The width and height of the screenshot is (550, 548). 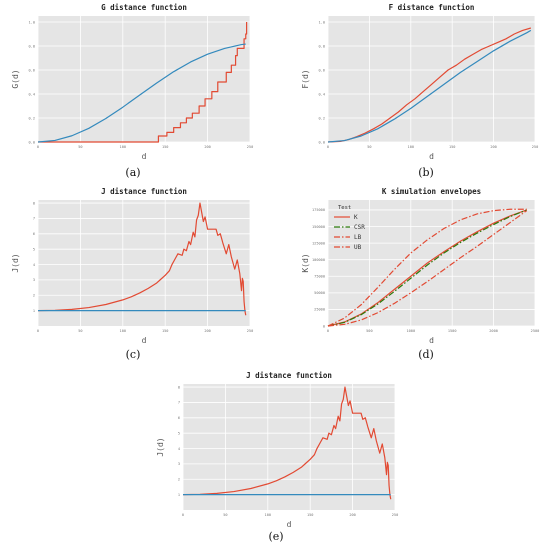 What do you see at coordinates (319, 310) in the screenshot?
I see `y-tick-label: 25000` at bounding box center [319, 310].